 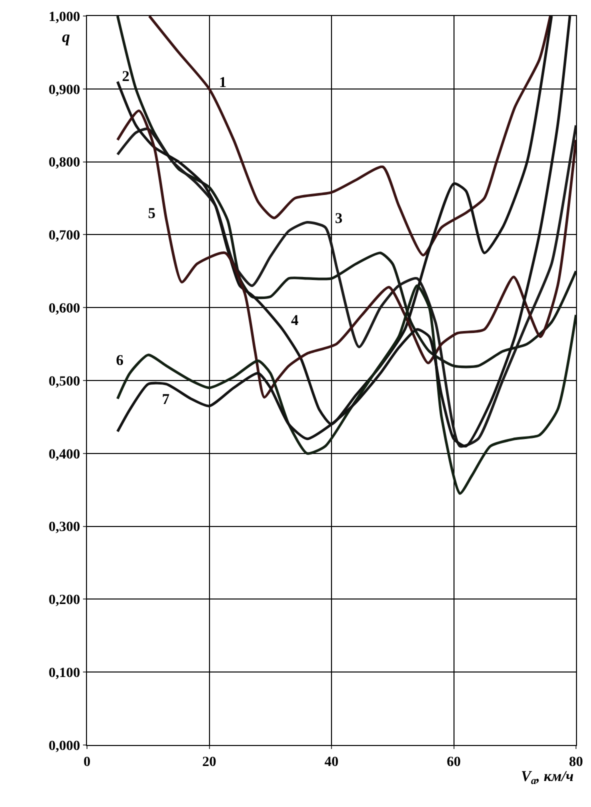 What do you see at coordinates (64, 236) in the screenshot?
I see `y-tick-label: 0,700` at bounding box center [64, 236].